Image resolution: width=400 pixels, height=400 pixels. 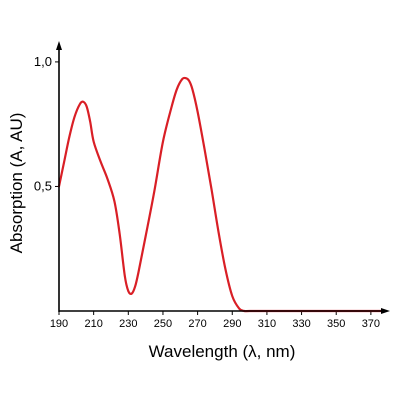 What do you see at coordinates (222, 351) in the screenshot?
I see `x-axis-title: Wavelength (λ, nm)` at bounding box center [222, 351].